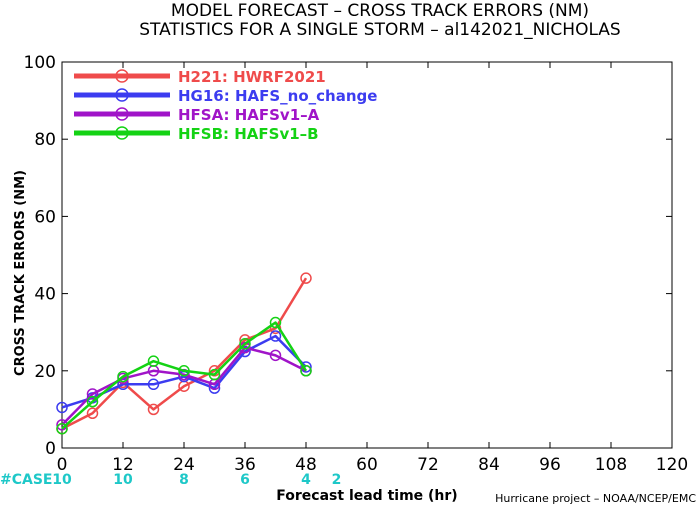 This screenshot has height=506, width=700. Describe the element at coordinates (306, 480) in the screenshot. I see `case-count: 4` at that location.